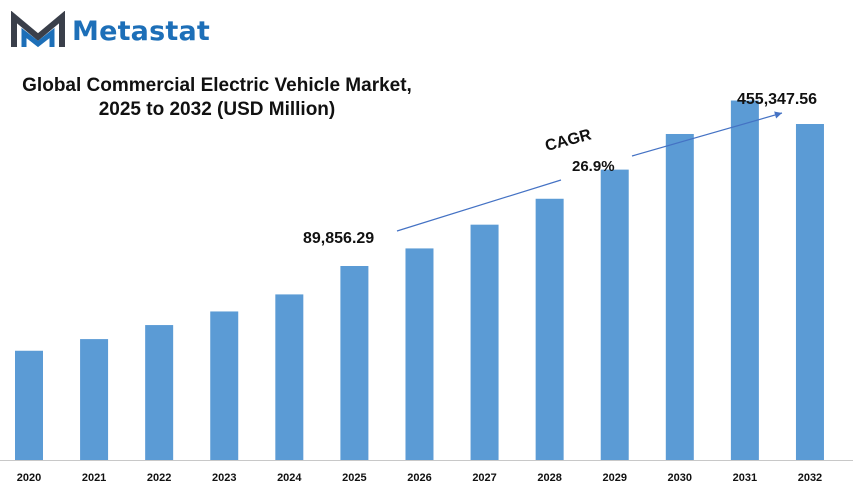  What do you see at coordinates (339, 238) in the screenshot?
I see `start-value-label: 89,856.29` at bounding box center [339, 238].